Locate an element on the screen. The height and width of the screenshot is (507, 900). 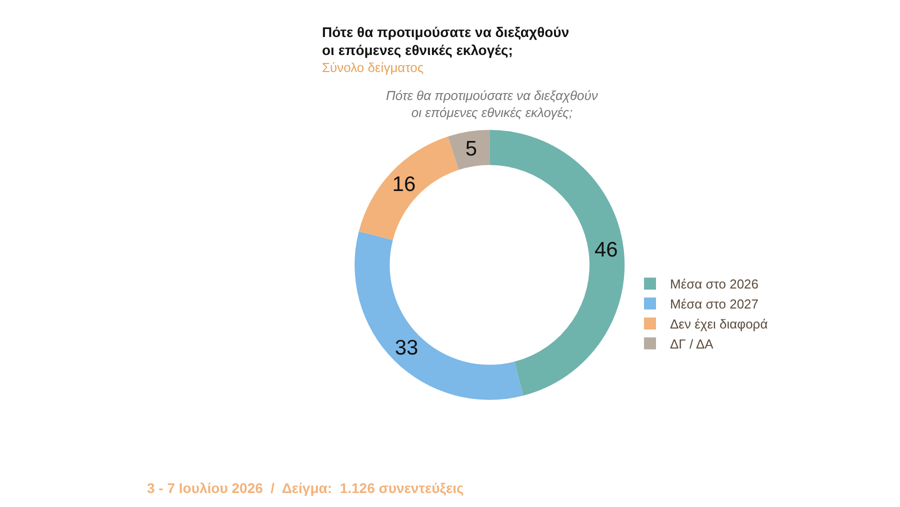
legend-label: Μέσα στο 2026 is located at coordinates (714, 284).